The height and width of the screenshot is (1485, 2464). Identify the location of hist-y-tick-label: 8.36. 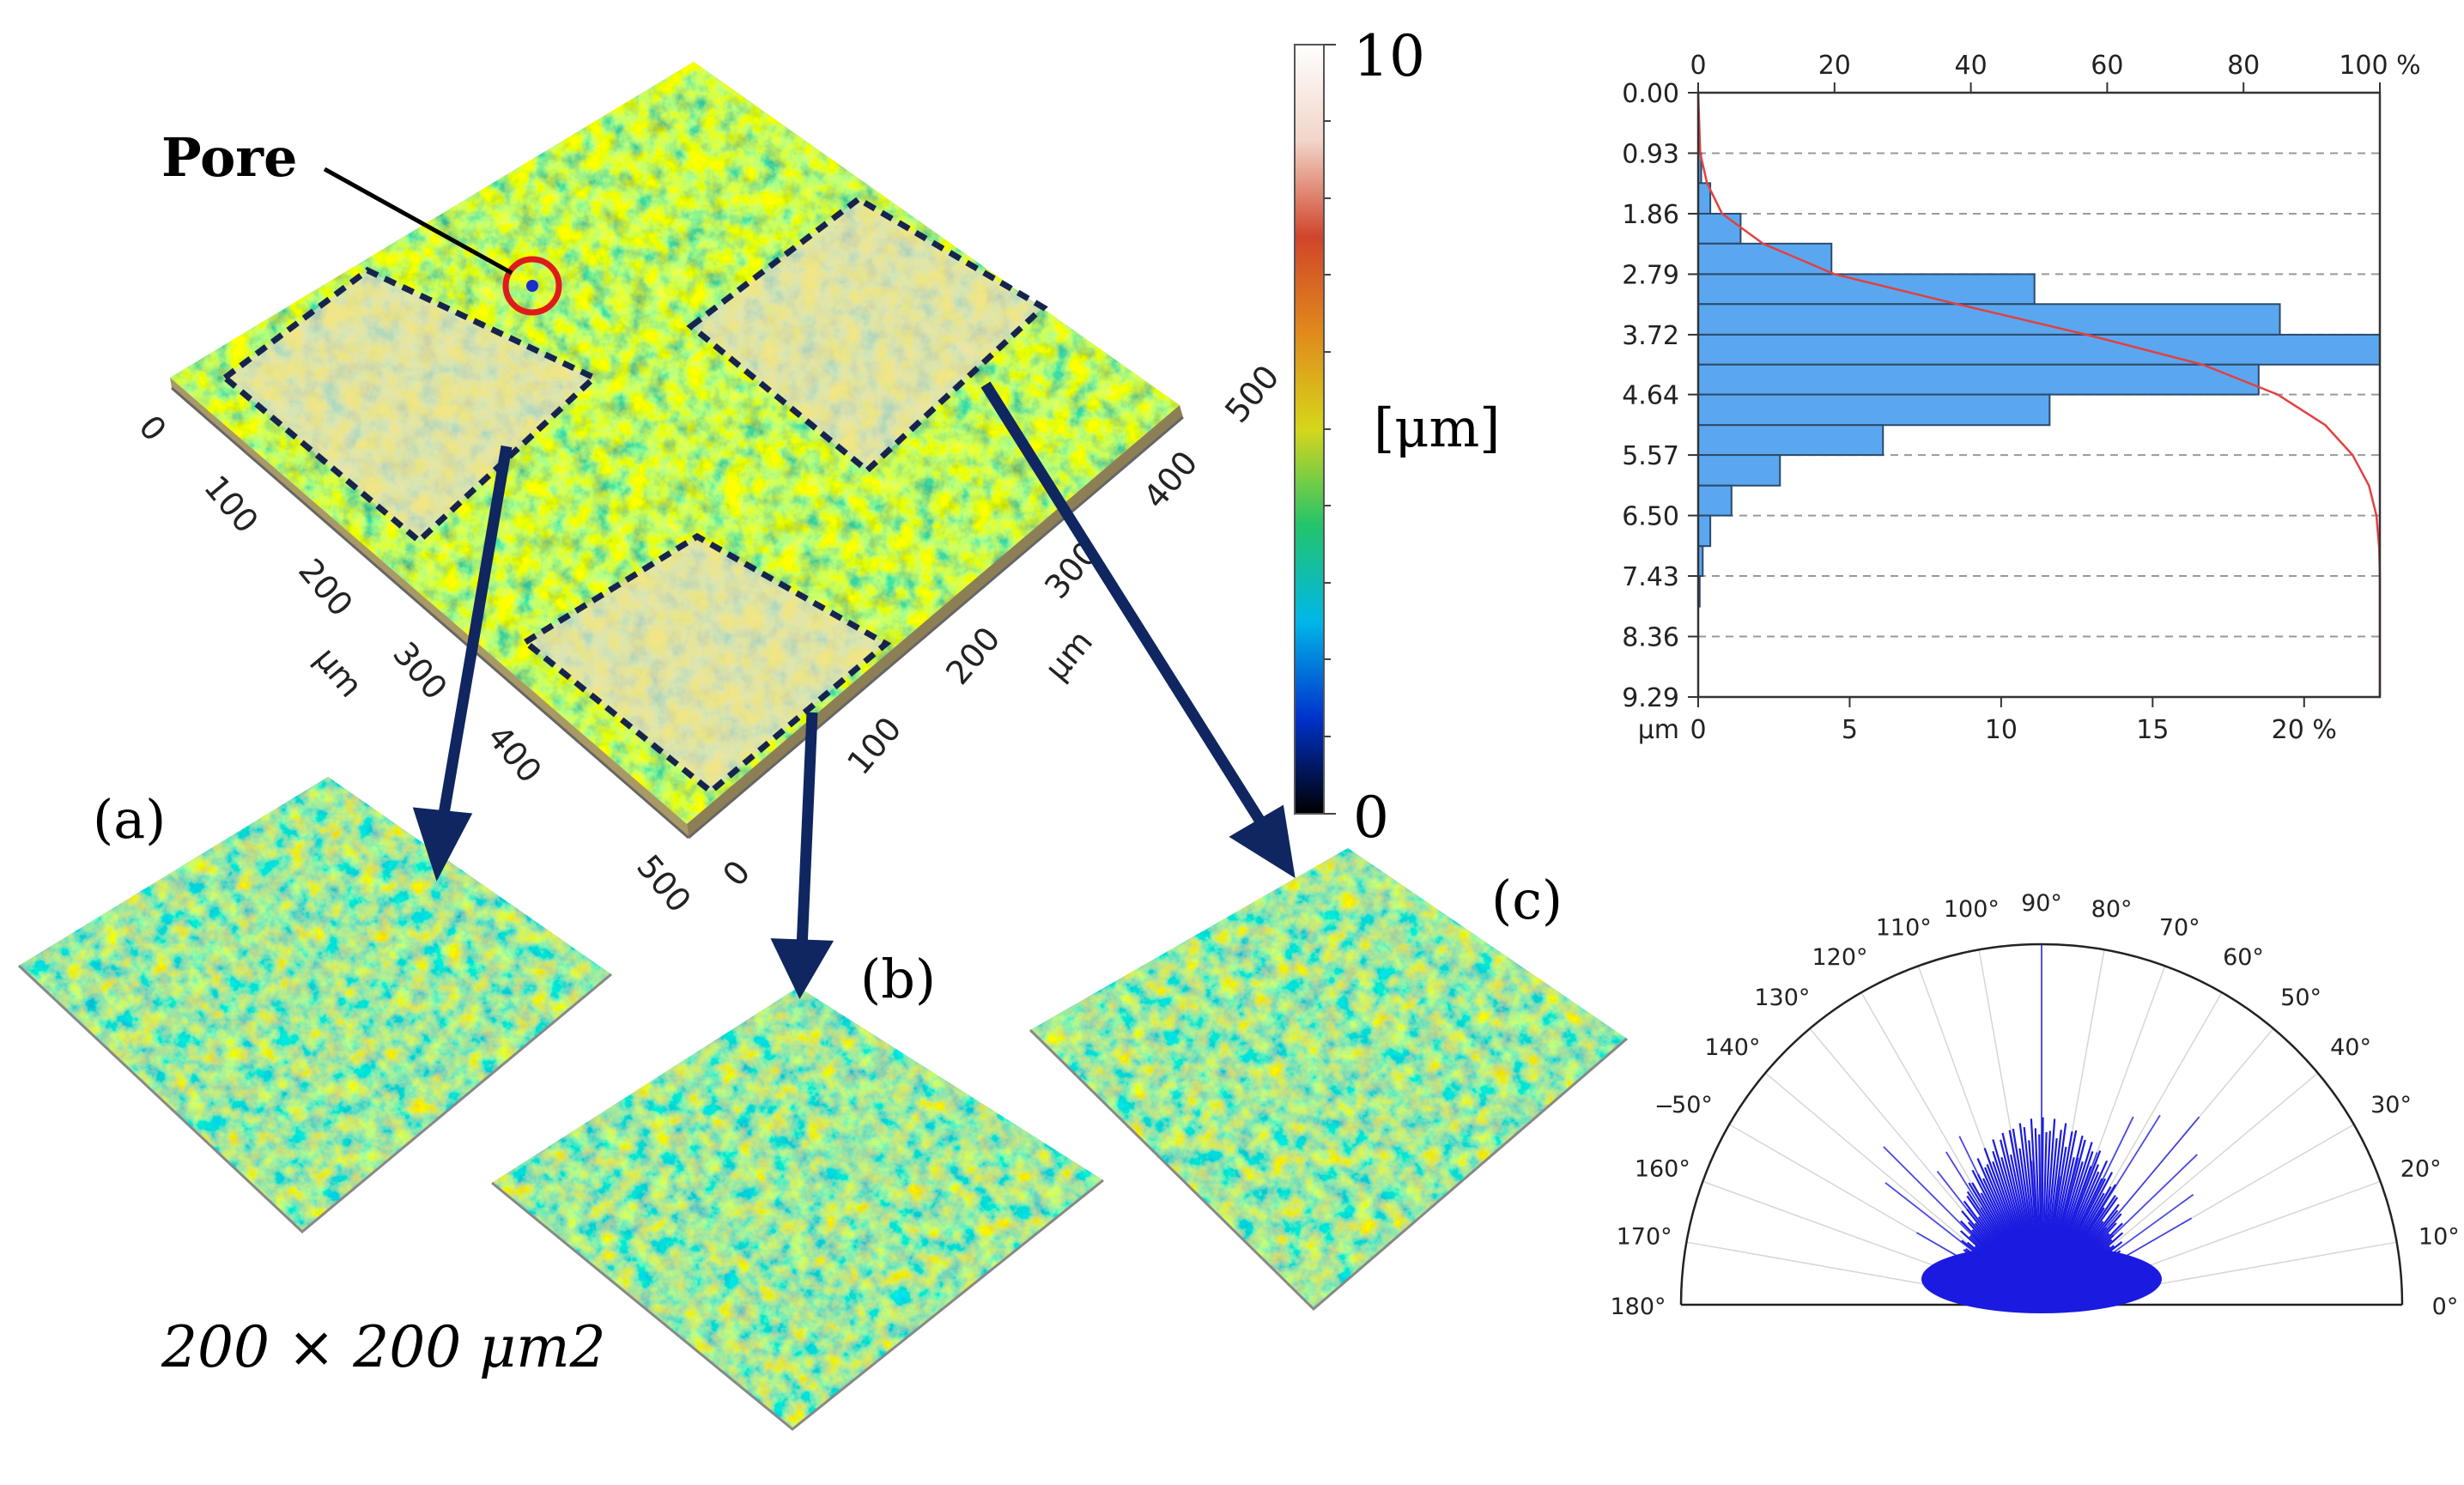
(1650, 638).